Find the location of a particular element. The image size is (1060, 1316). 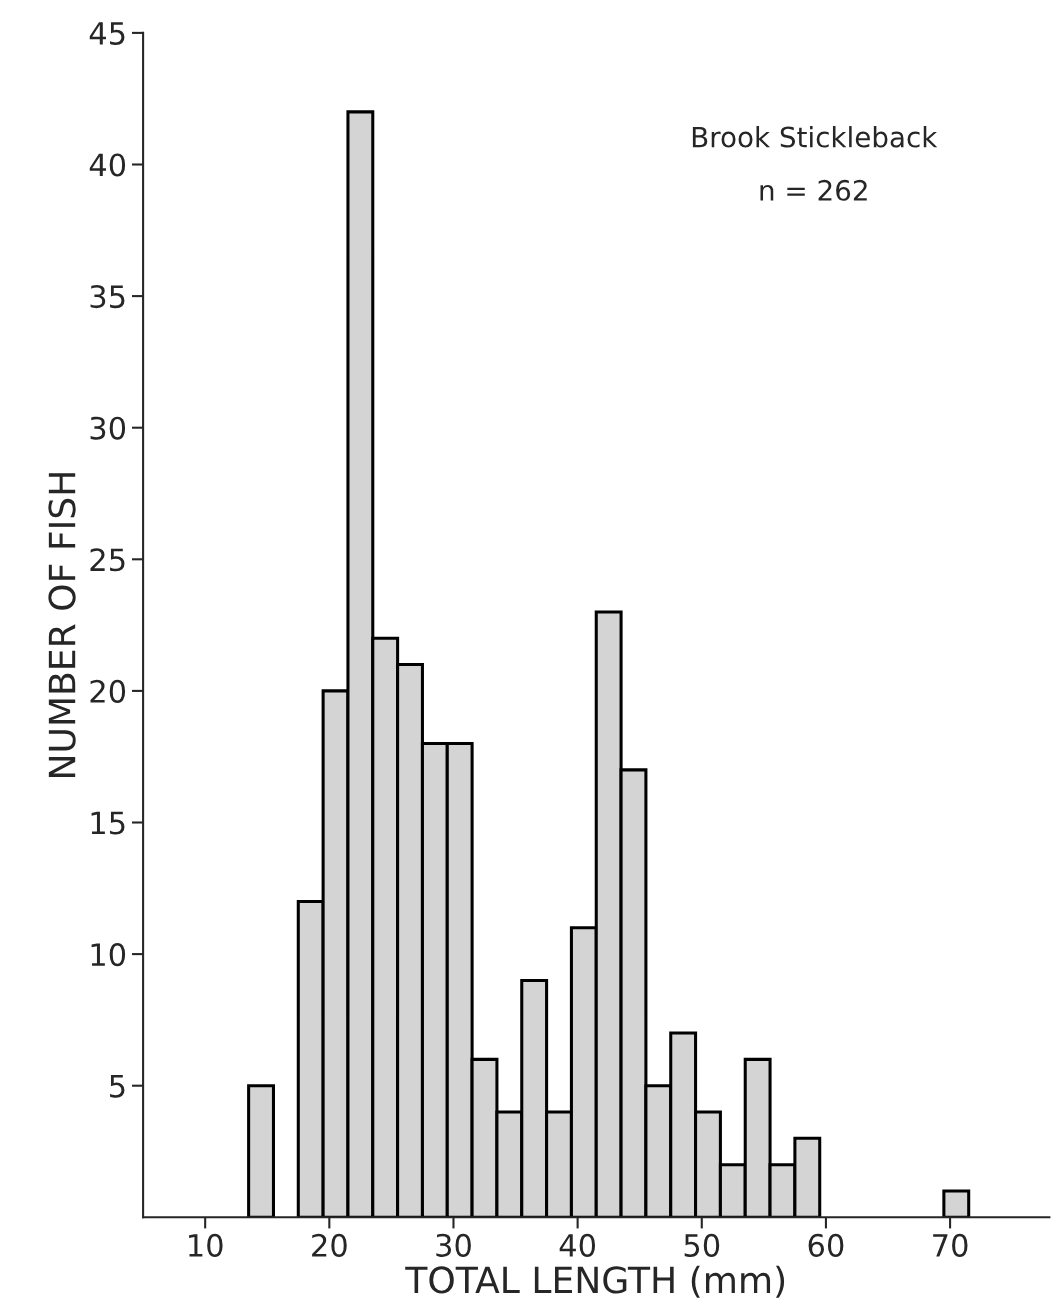

y-axis-title: NUMBER OF FISH is located at coordinates (62, 625).